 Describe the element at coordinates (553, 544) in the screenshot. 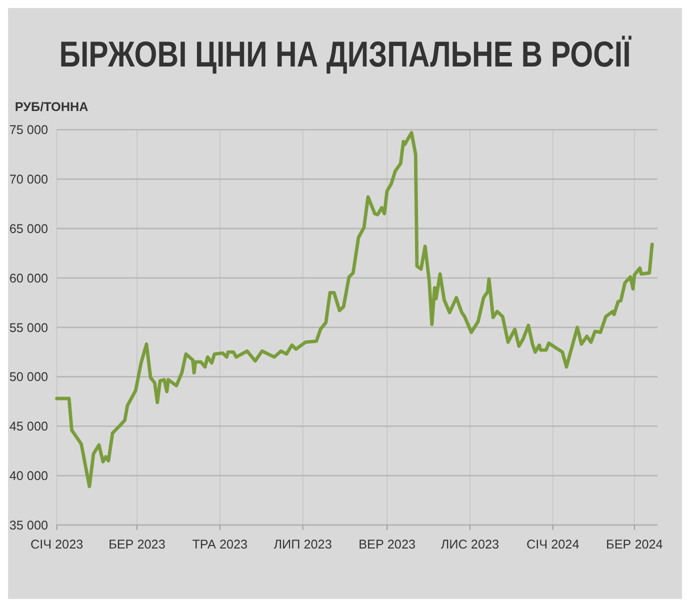

I see `x-tick-label: СІЧ 2024` at that location.